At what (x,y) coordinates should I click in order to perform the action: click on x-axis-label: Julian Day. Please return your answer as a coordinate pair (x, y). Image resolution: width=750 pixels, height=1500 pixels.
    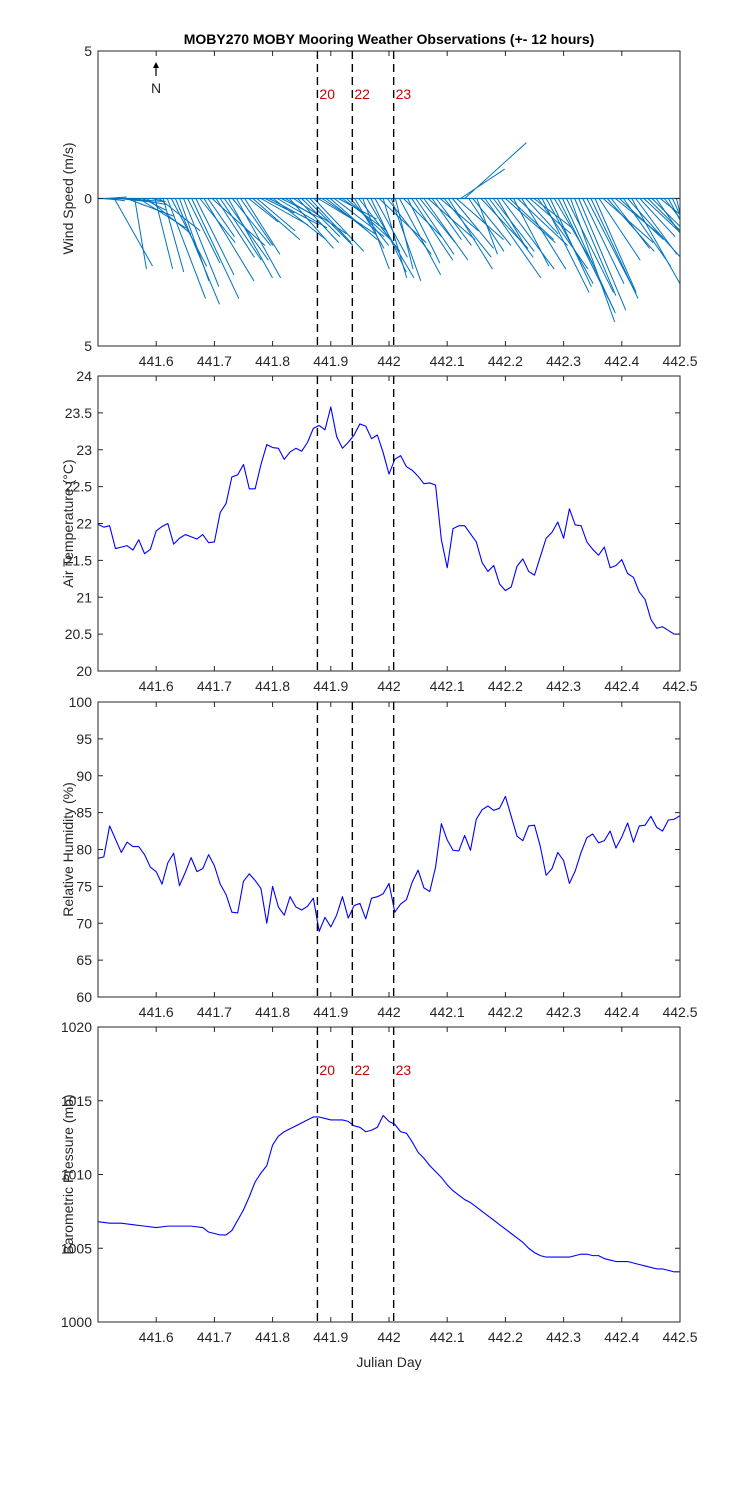
    Looking at the image, I should click on (388, 1362).